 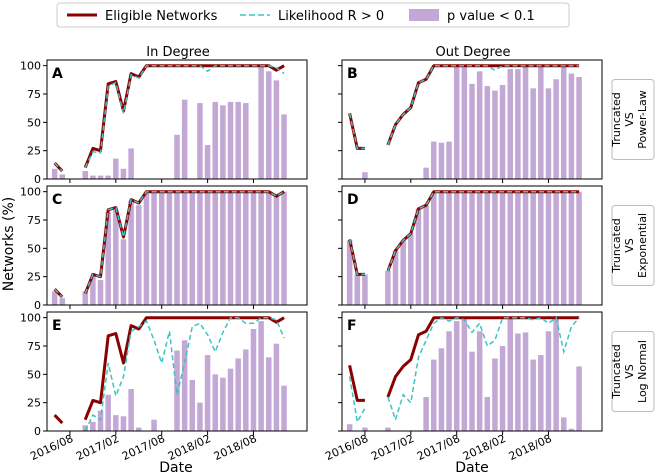 What do you see at coordinates (642, 245) in the screenshot?
I see `row-label-text: Exponential` at bounding box center [642, 245].